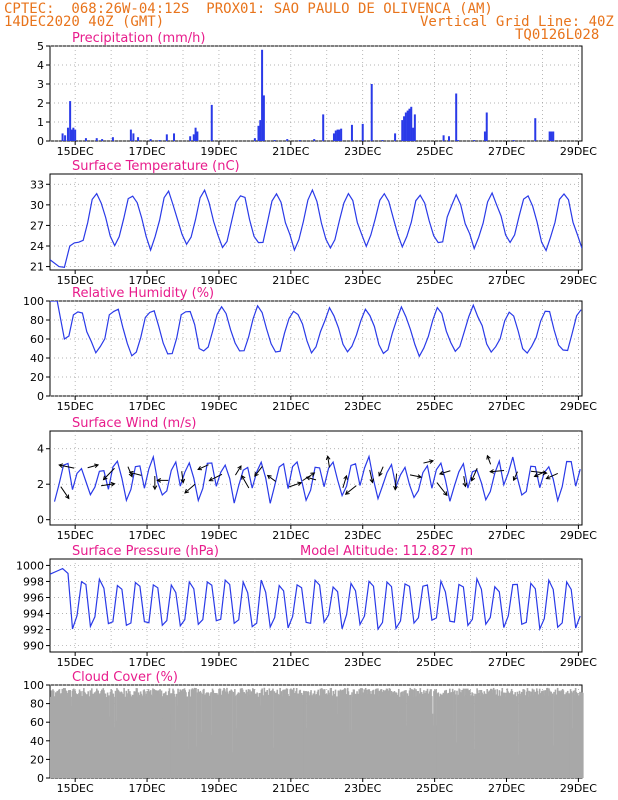  Describe the element at coordinates (40, 46) in the screenshot. I see `y-tick-label: 5` at that location.